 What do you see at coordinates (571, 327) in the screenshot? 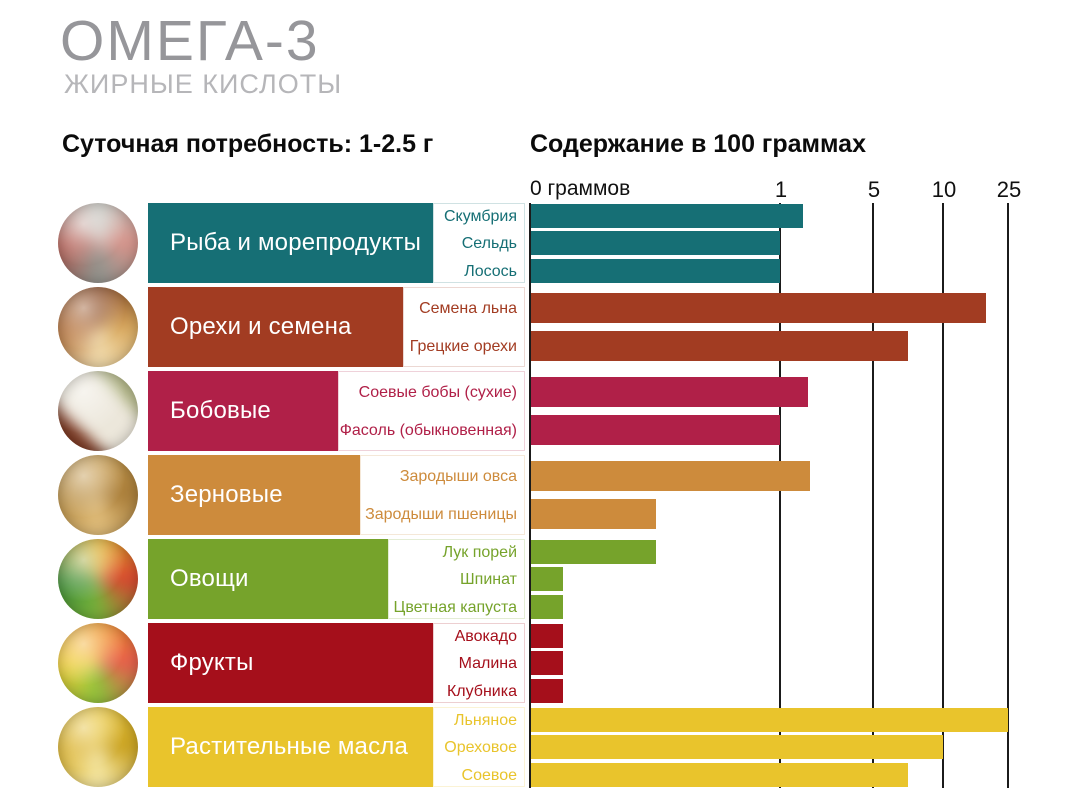
I see `category-row: Орехи и семена Семена льна Грецкие орехи` at bounding box center [571, 327].